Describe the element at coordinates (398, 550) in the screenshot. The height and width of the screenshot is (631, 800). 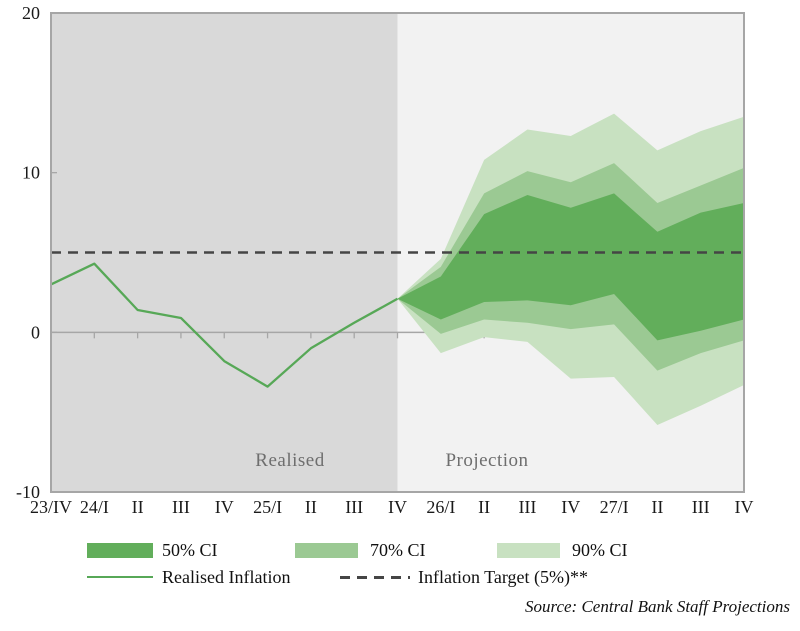
I see `legend-label-70ci: 70% CI` at that location.